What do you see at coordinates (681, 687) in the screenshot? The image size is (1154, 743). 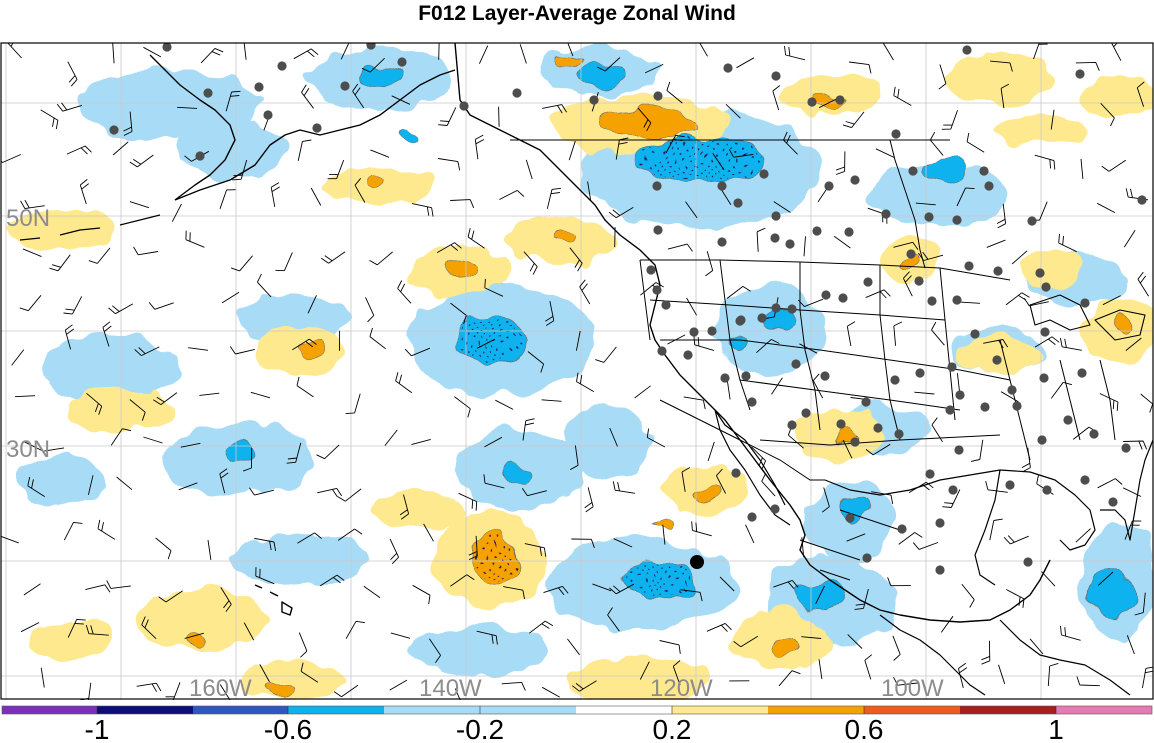 I see `lon-label-120w: 120W` at bounding box center [681, 687].